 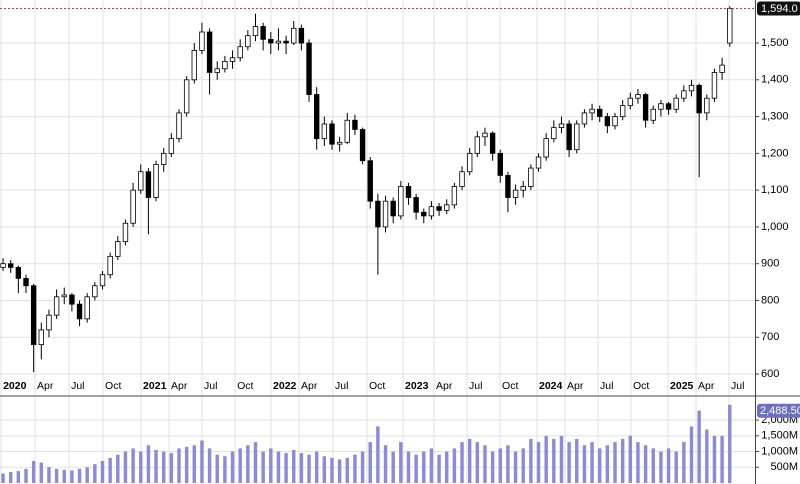 I want to click on y-tick-label: 600, so click(x=770, y=374).